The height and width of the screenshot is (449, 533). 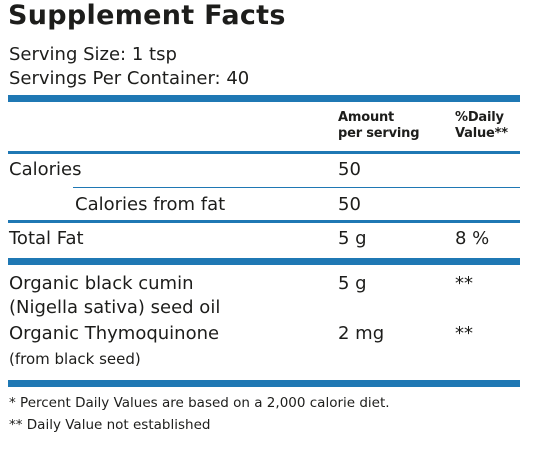 I want to click on calories-amount: 50, so click(x=349, y=169).